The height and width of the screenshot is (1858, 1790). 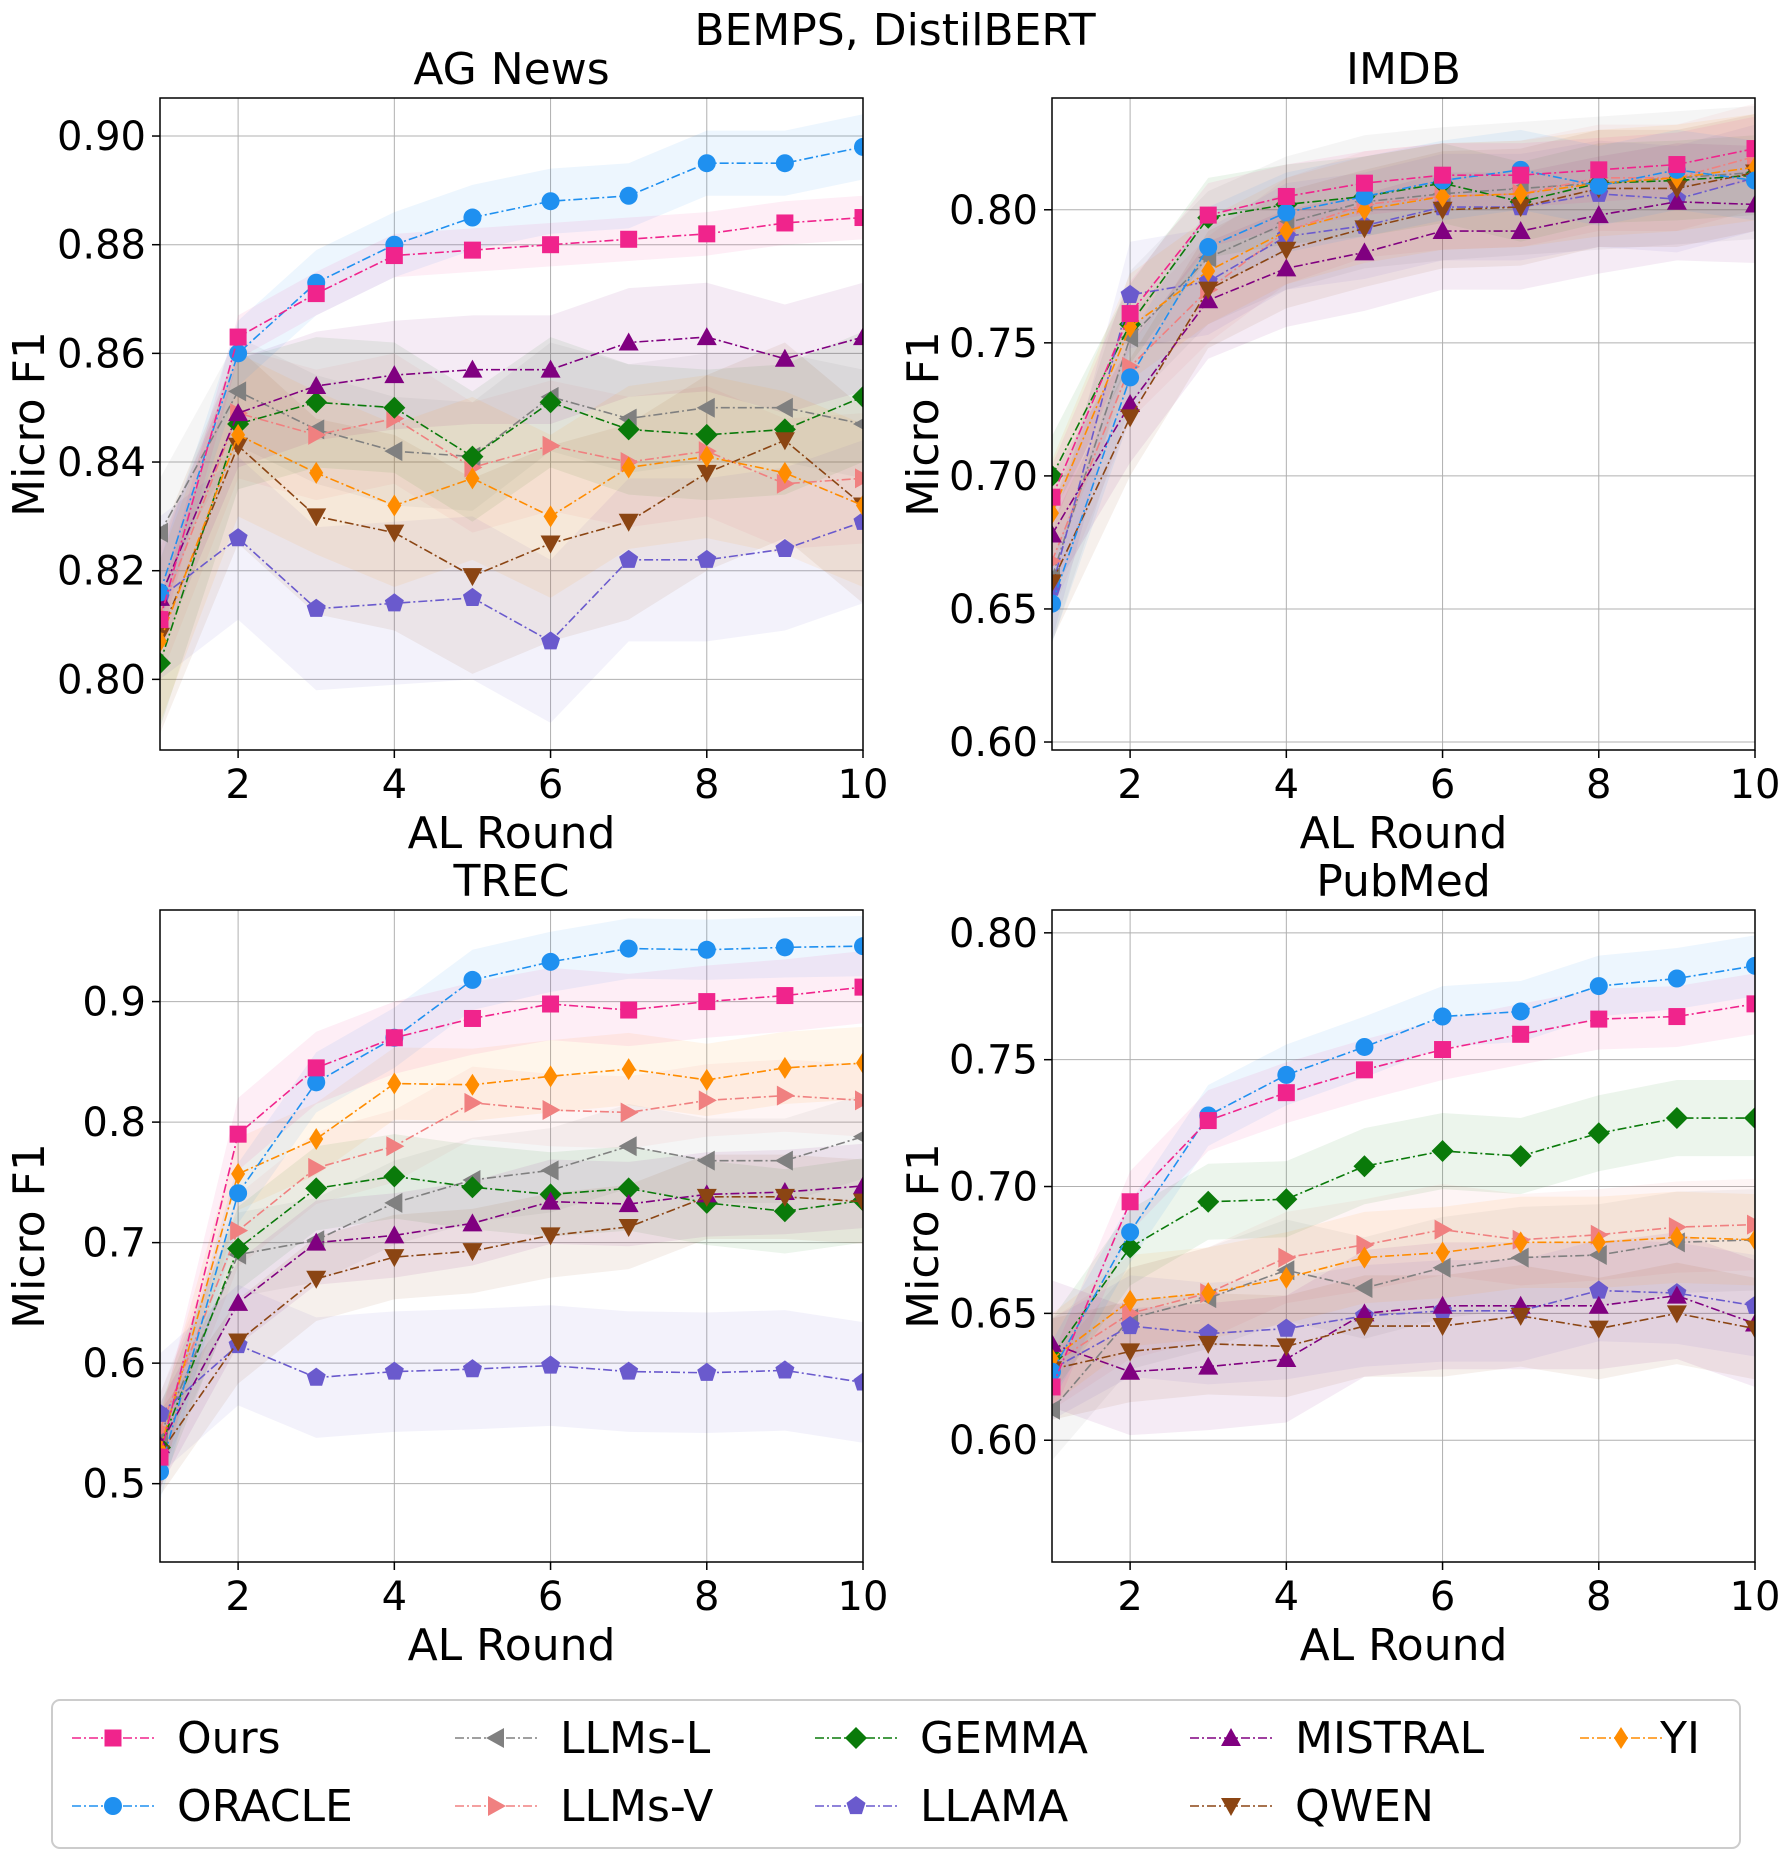 What do you see at coordinates (1403, 1341) in the screenshot?
I see `line-qwen` at bounding box center [1403, 1341].